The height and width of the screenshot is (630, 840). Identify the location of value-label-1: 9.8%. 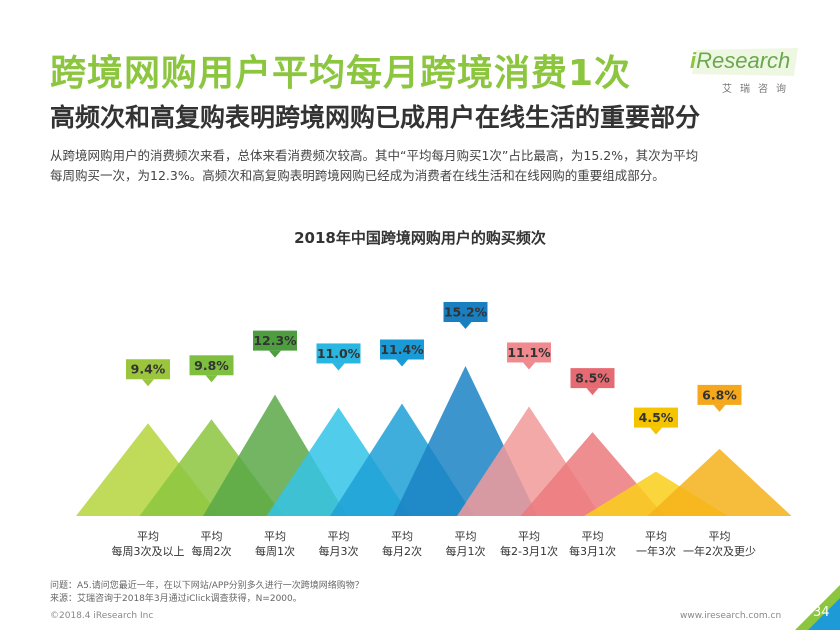
(211, 365).